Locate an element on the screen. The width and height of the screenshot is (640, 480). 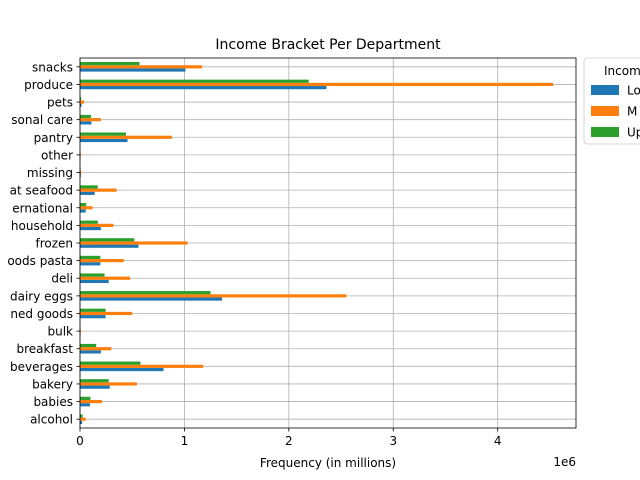
bar-Lo-babies is located at coordinates (85, 405).